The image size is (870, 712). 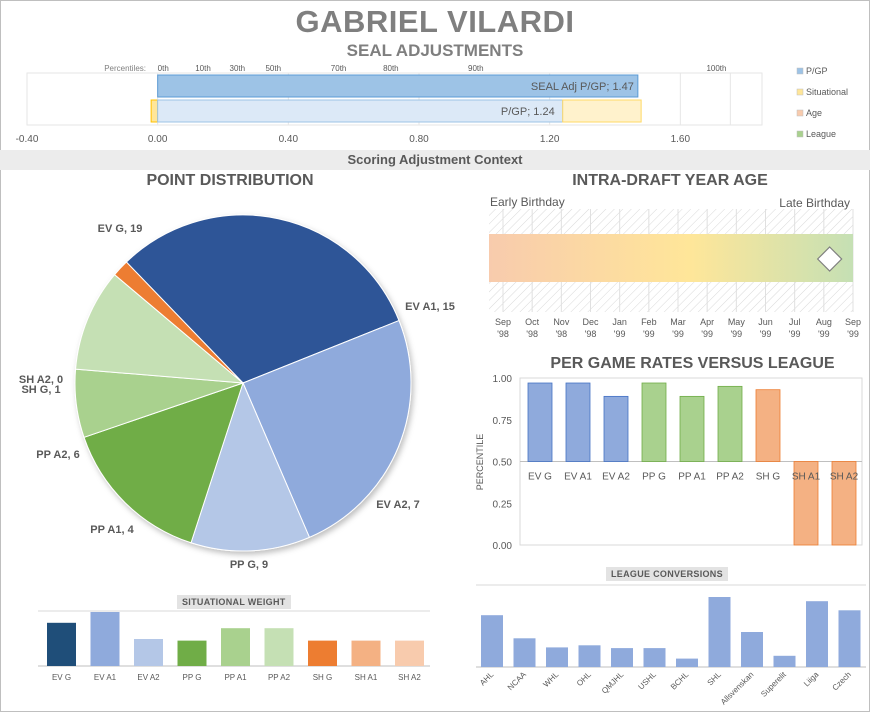 I want to click on month-label: Mar, so click(x=678, y=322).